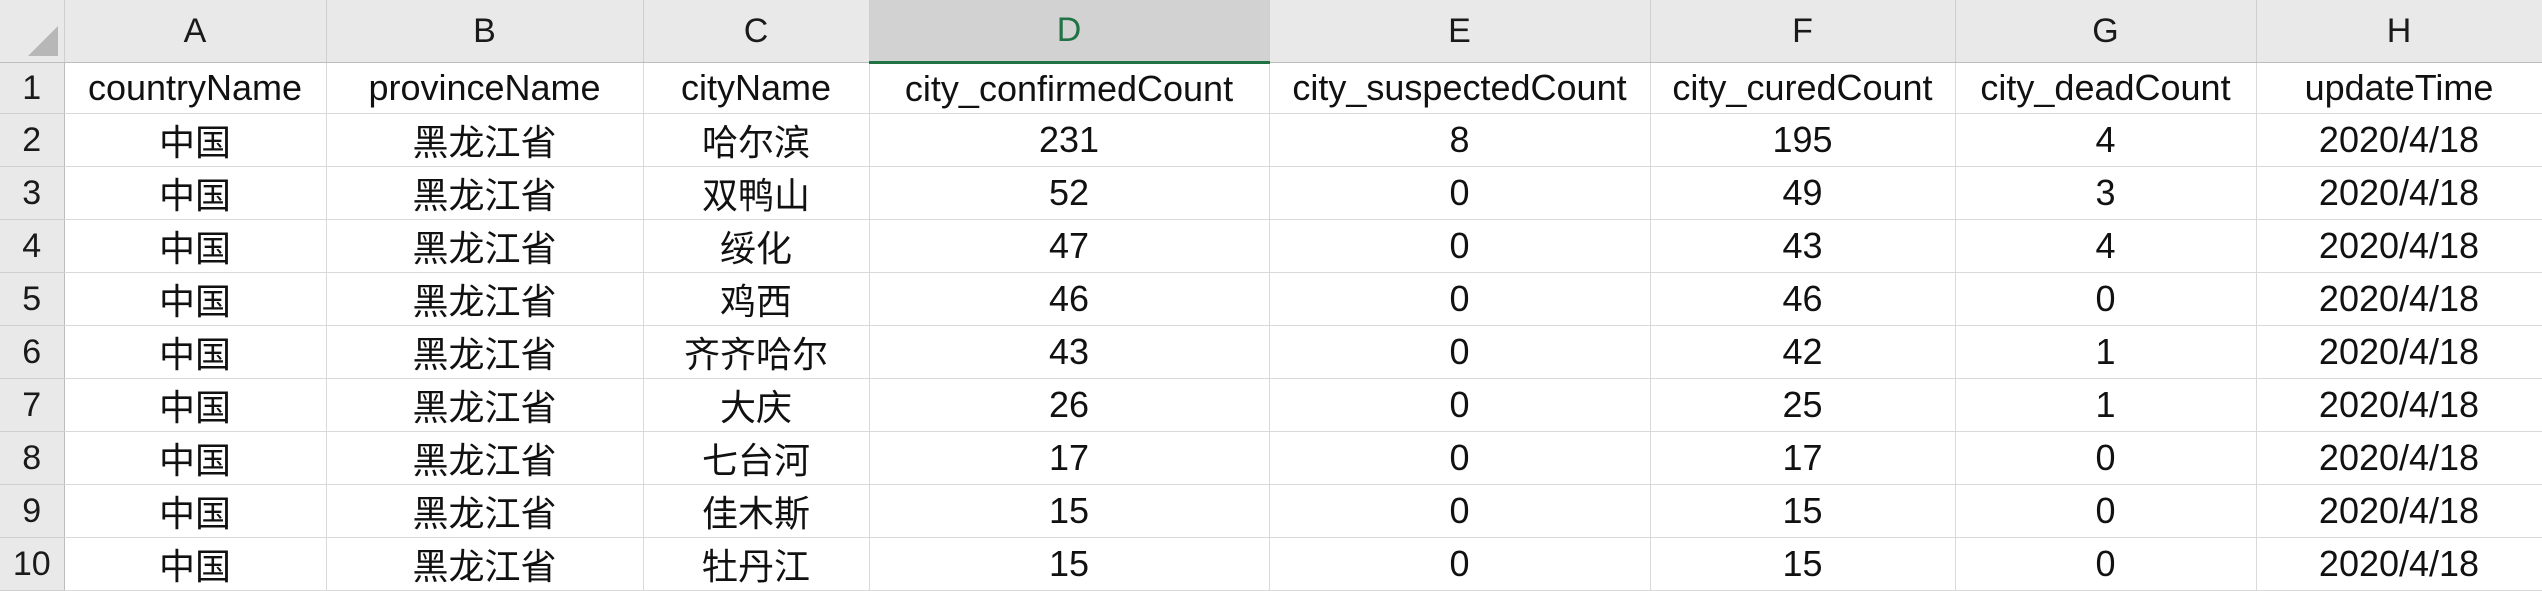  Describe the element at coordinates (485, 405) in the screenshot. I see `cell-b7: 黑龙江省` at that location.